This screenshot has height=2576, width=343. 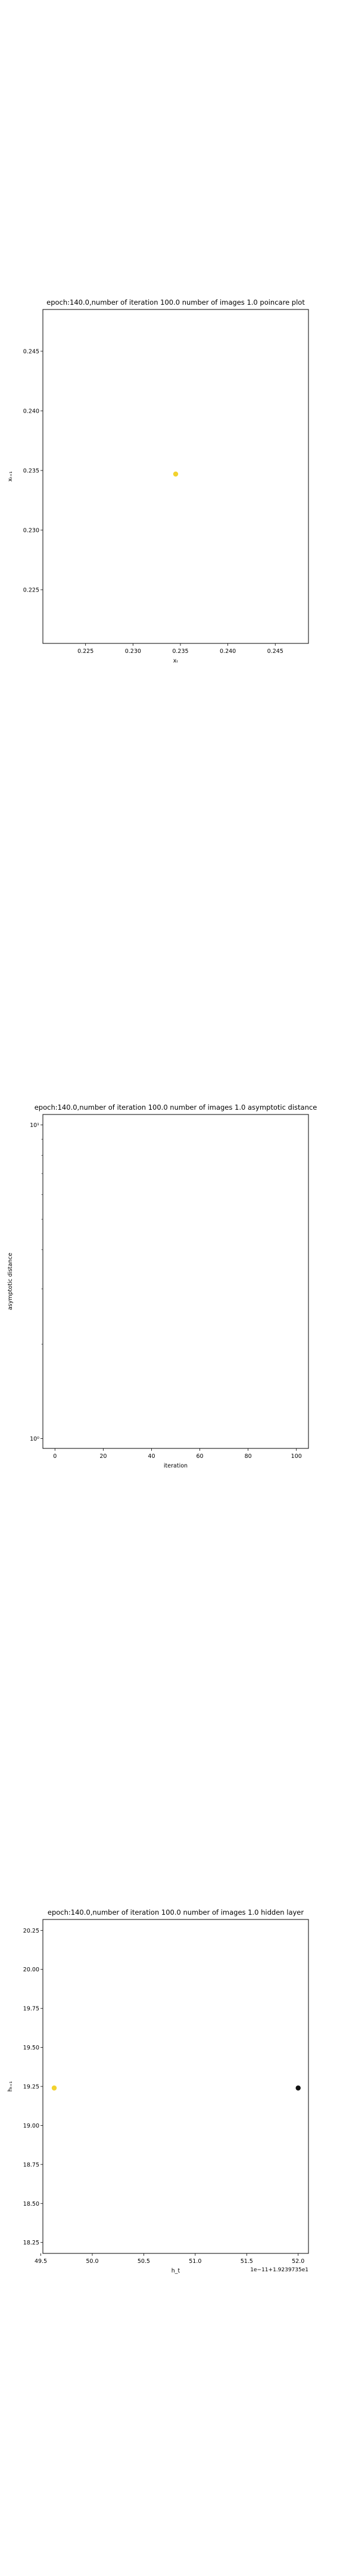 What do you see at coordinates (144, 2261) in the screenshot?
I see `x-tick-label: 50.5` at bounding box center [144, 2261].